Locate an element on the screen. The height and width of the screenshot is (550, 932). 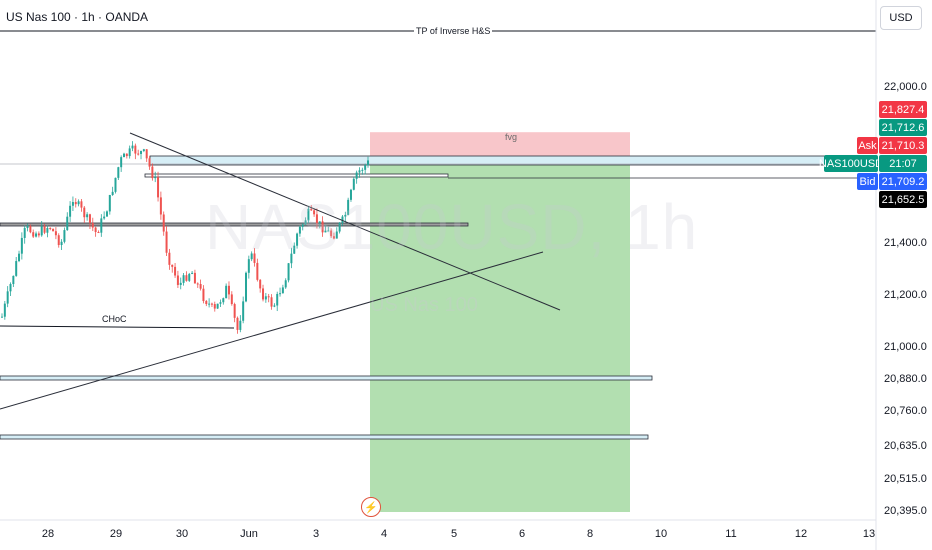
time-tick-label: 3 is located at coordinates (316, 534).